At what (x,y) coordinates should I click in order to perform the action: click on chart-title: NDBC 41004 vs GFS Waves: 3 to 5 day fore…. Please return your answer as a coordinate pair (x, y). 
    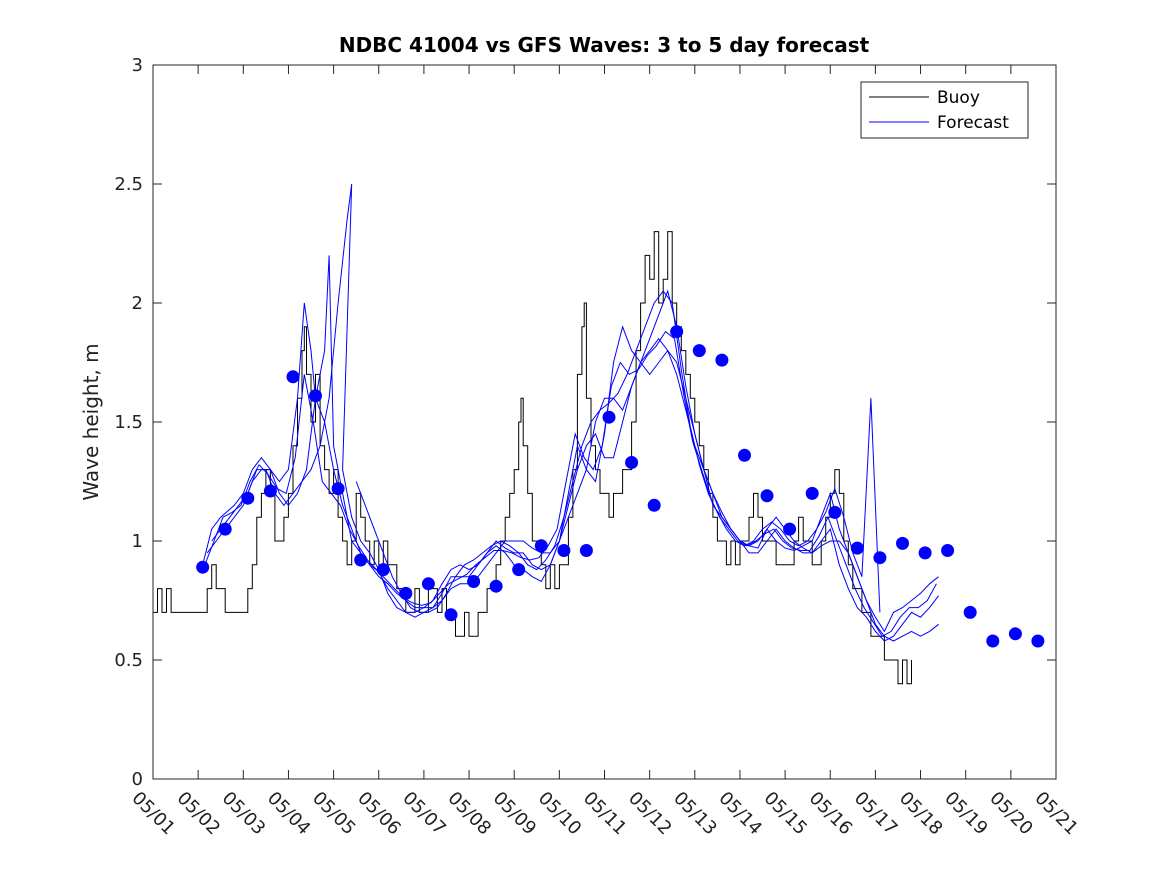
    Looking at the image, I should click on (604, 45).